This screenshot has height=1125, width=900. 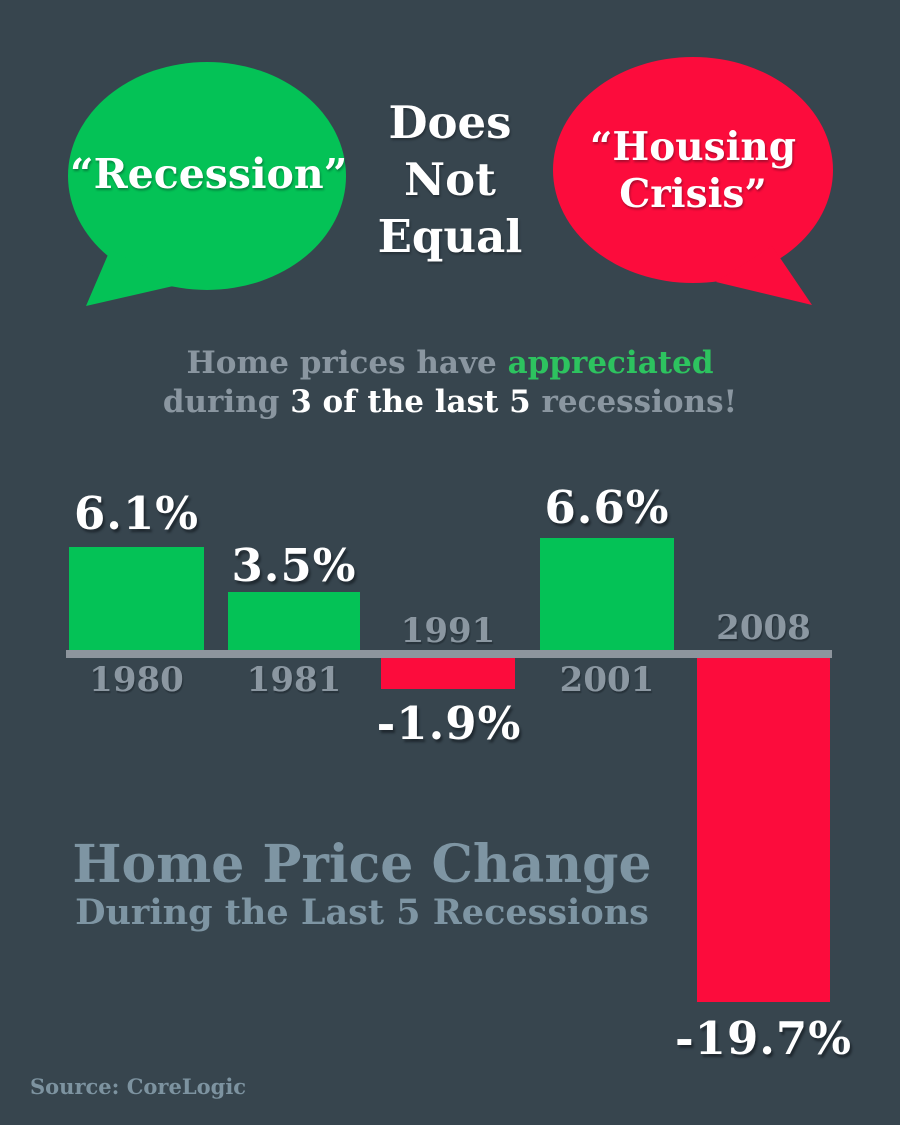 I want to click on housing-bubble-body, so click(x=693, y=170).